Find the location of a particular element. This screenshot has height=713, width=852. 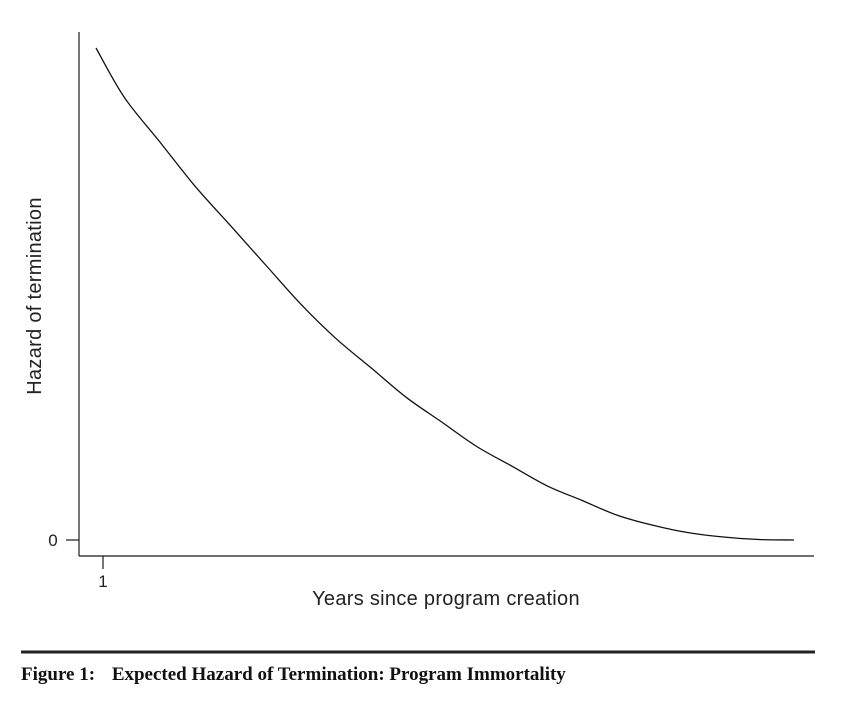

x-axis-title: Years since program creation is located at coordinates (446, 599).